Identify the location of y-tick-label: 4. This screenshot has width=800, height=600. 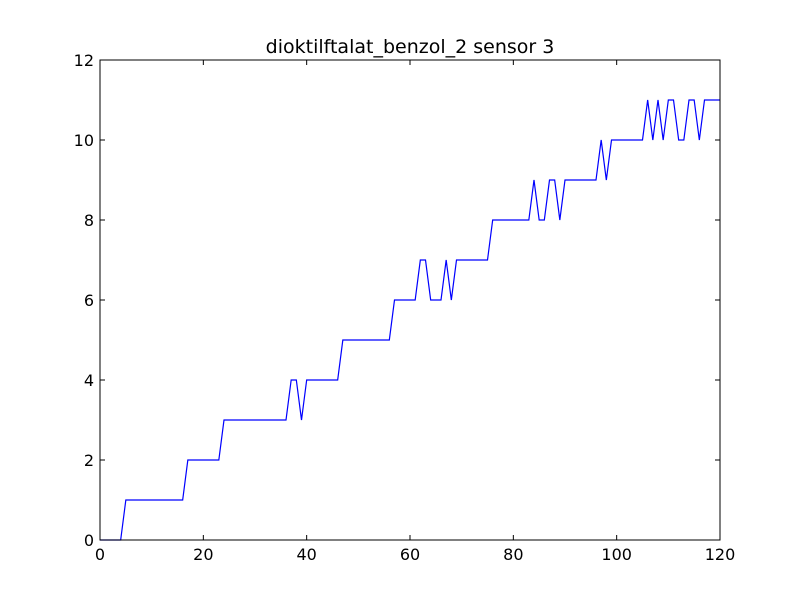
(89, 380).